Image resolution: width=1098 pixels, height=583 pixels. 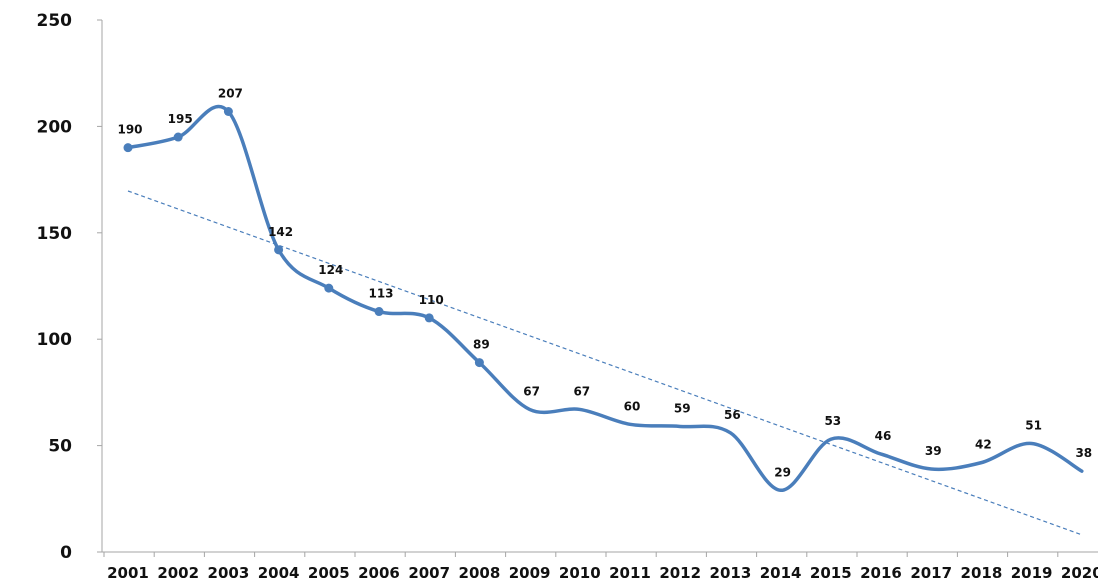 I want to click on x-tick-label: 2012, so click(x=680, y=573).